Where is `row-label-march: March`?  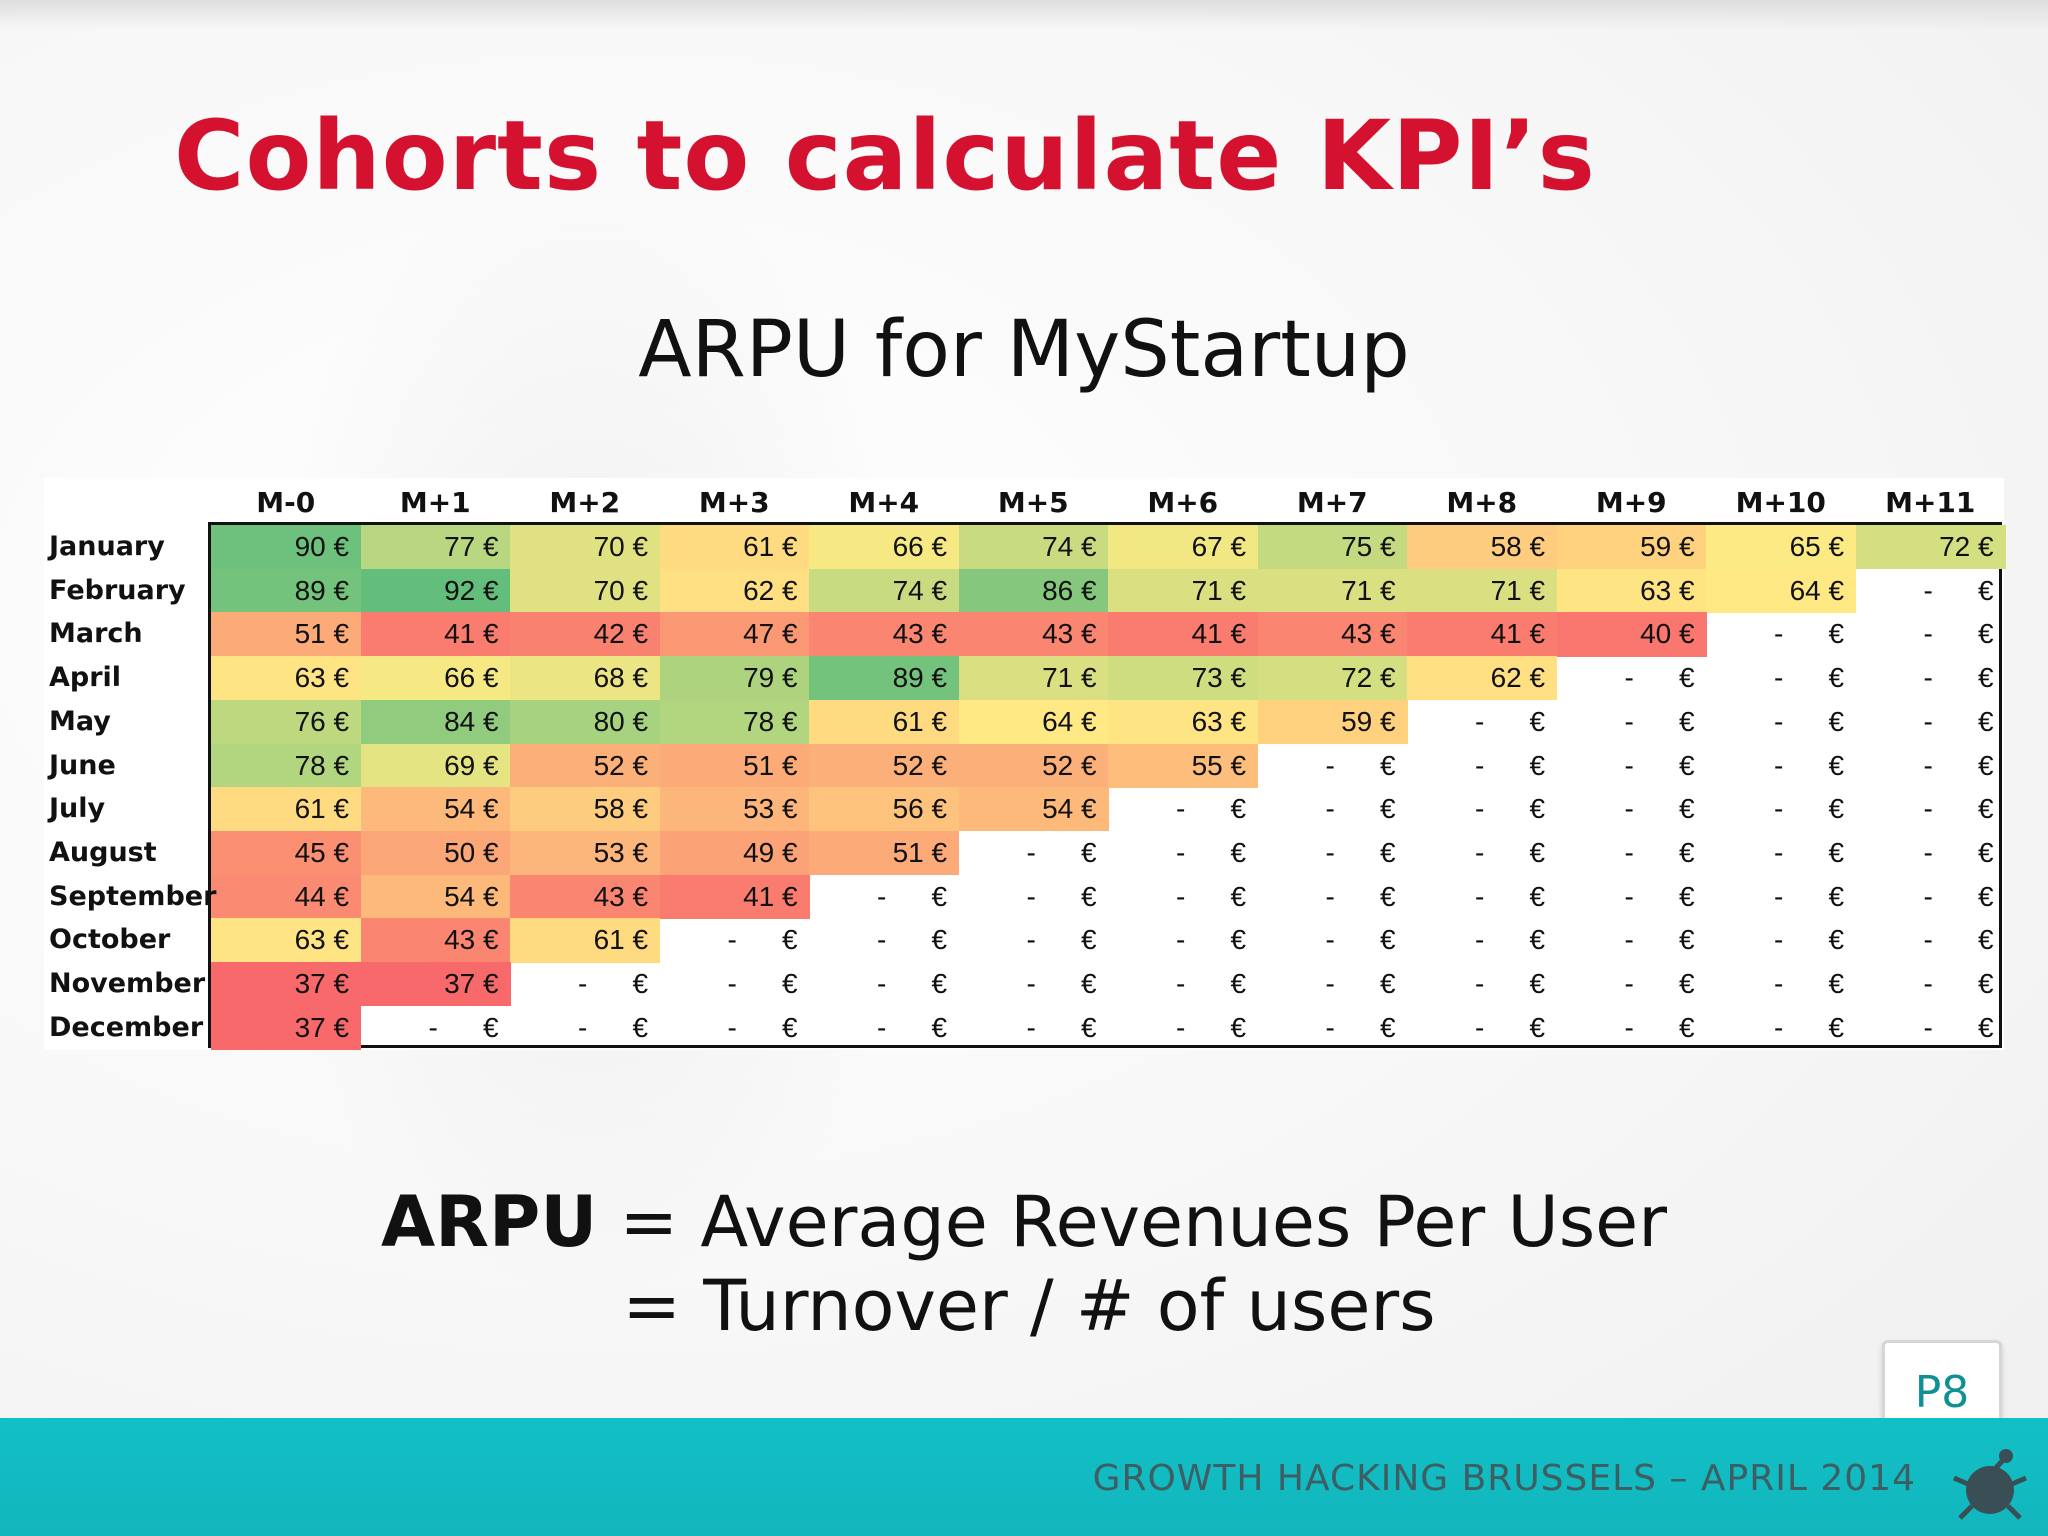 row-label-march: March is located at coordinates (96, 634).